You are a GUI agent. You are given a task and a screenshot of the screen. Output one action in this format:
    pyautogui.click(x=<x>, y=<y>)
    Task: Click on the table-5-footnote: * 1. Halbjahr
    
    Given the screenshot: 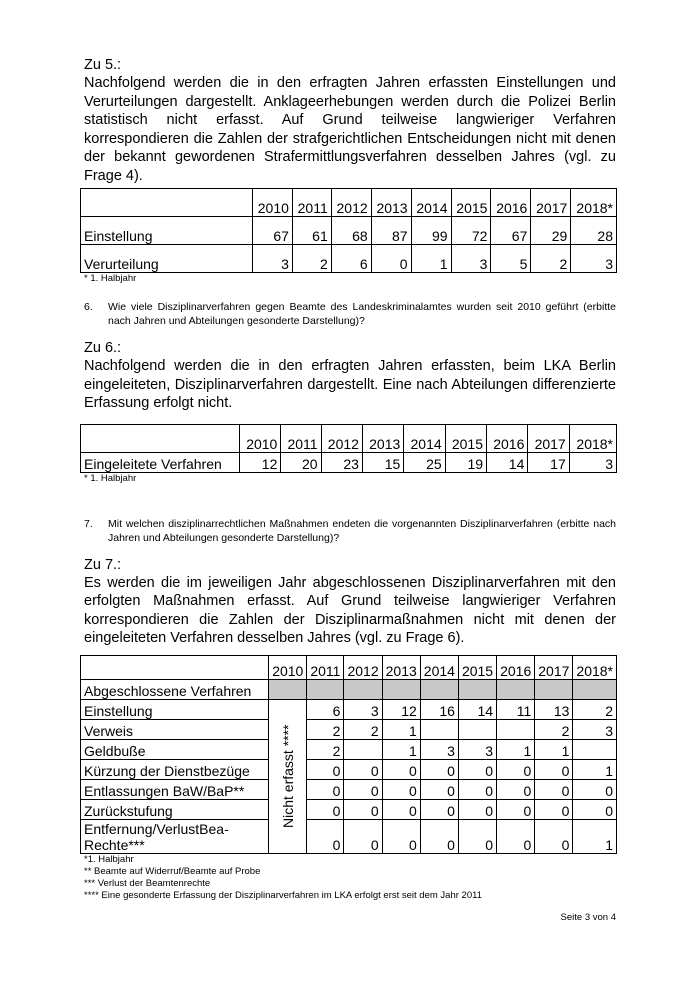 What is the action you would take?
    pyautogui.click(x=110, y=278)
    